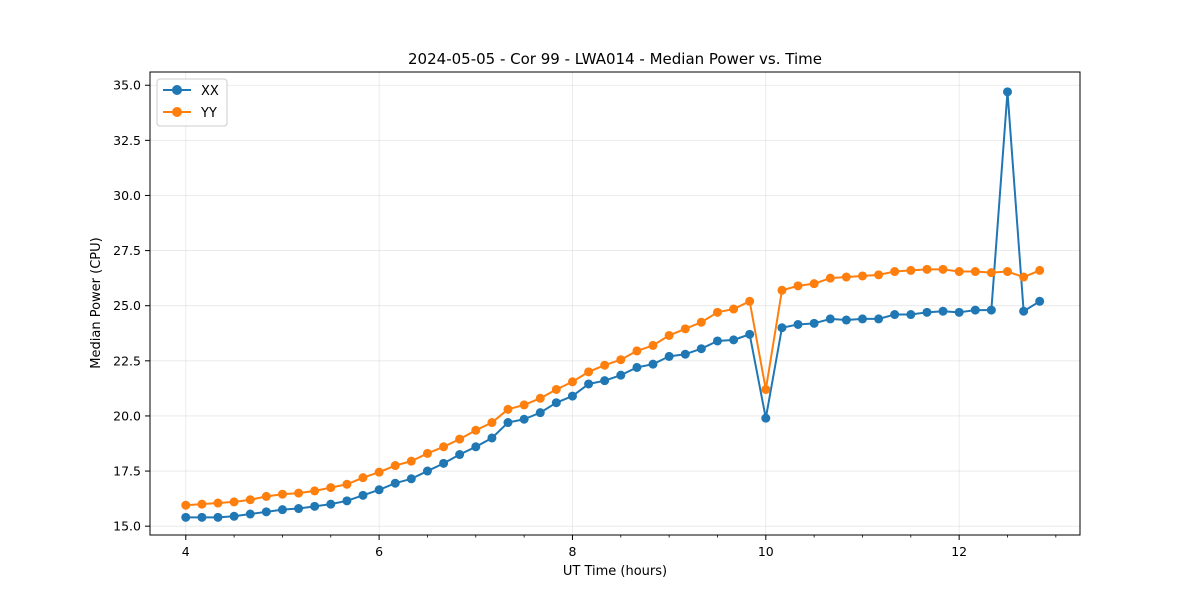 The height and width of the screenshot is (600, 1200). What do you see at coordinates (959, 551) in the screenshot?
I see `x-tick-label: 12` at bounding box center [959, 551].